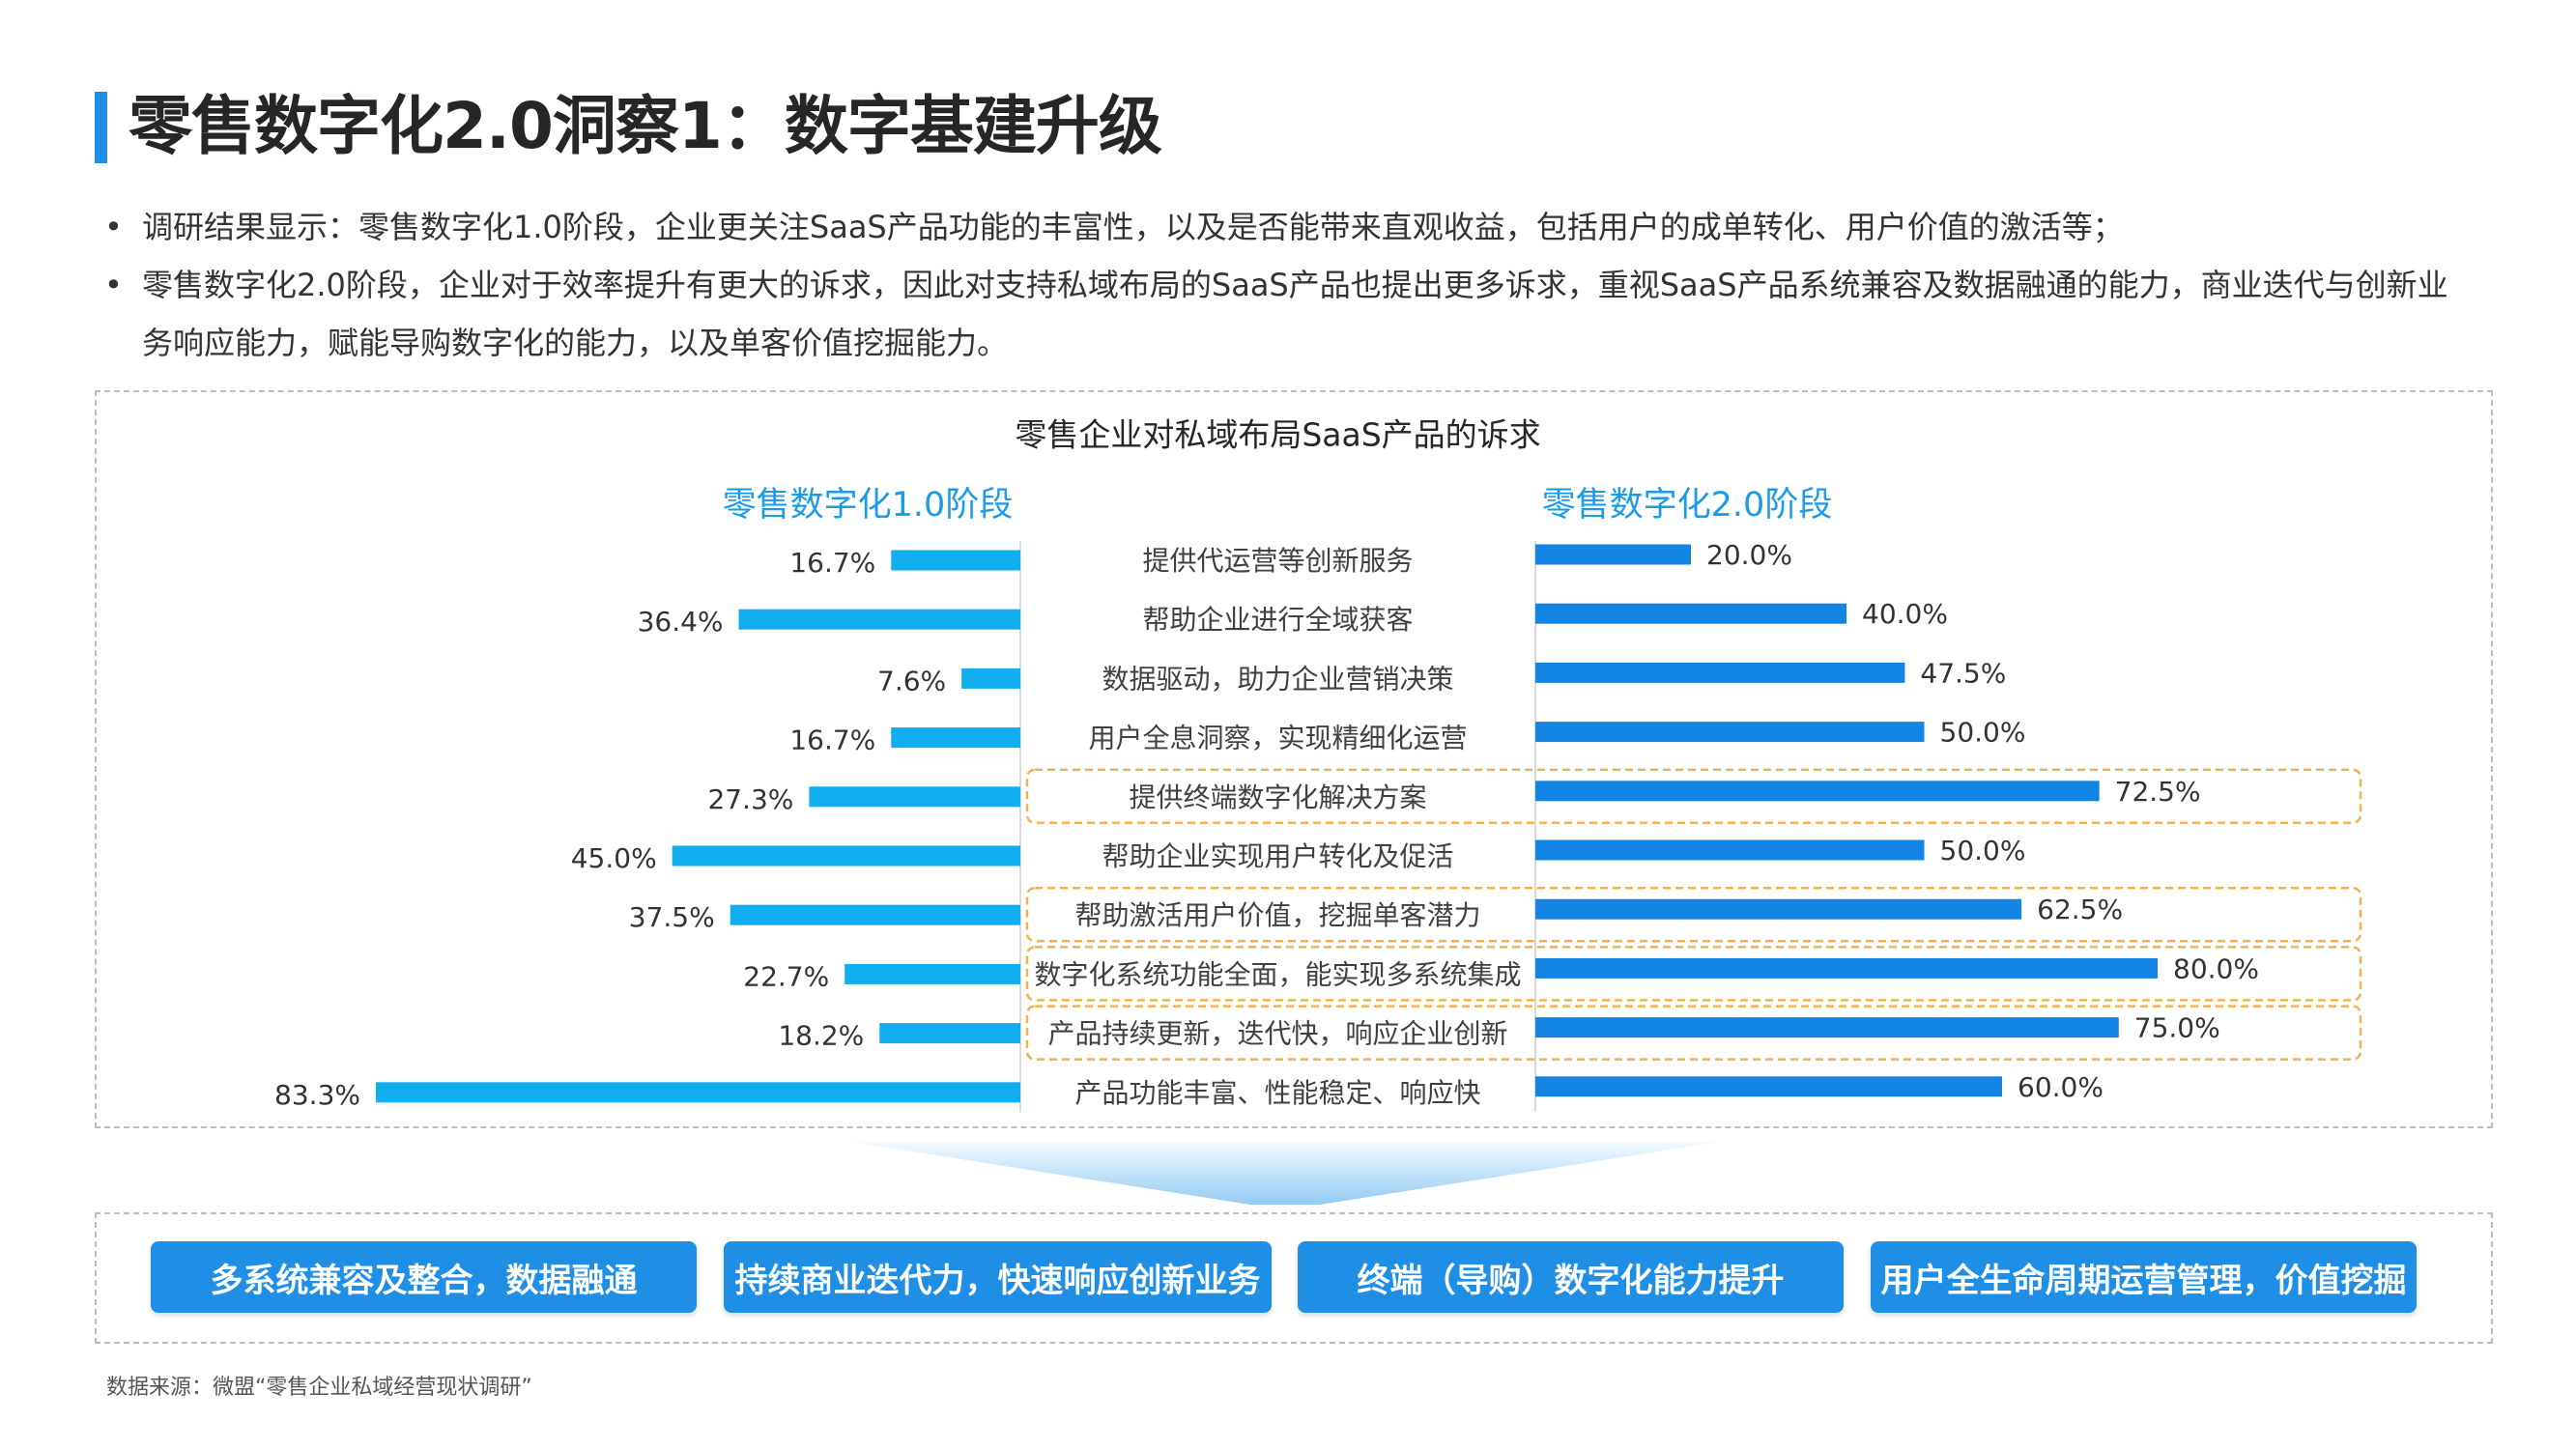 The image size is (2576, 1449). What do you see at coordinates (1277, 1093) in the screenshot?
I see `category-label: 产品功能丰富、性能稳定、响应快` at bounding box center [1277, 1093].